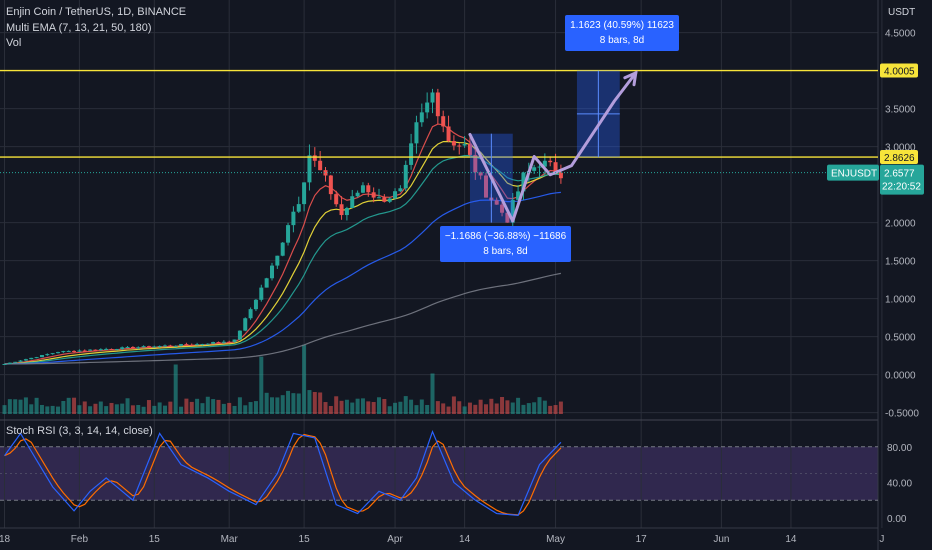 The height and width of the screenshot is (550, 932). Describe the element at coordinates (900, 338) in the screenshot. I see `price-tick-label: 0.5000` at that location.